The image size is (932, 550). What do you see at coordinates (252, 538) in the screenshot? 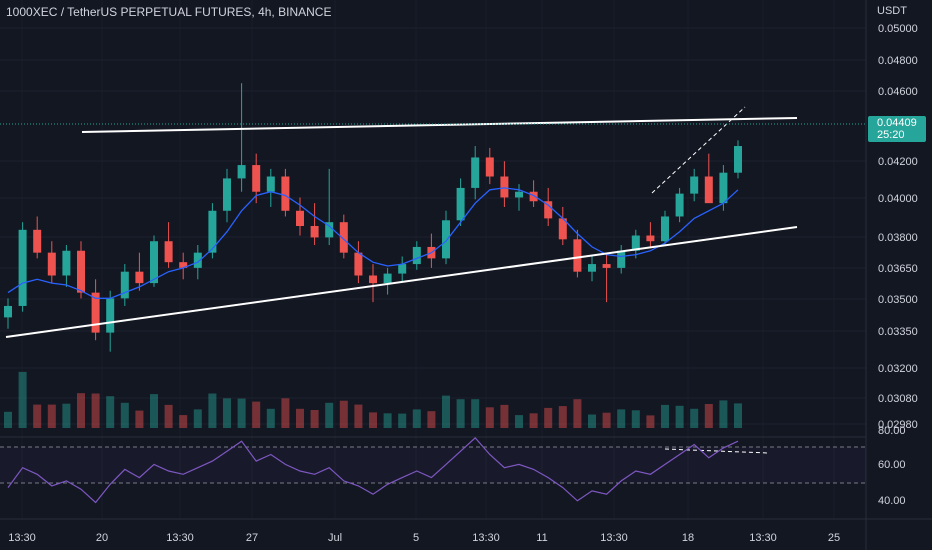
I see `time-tick-label: 27` at bounding box center [252, 538].